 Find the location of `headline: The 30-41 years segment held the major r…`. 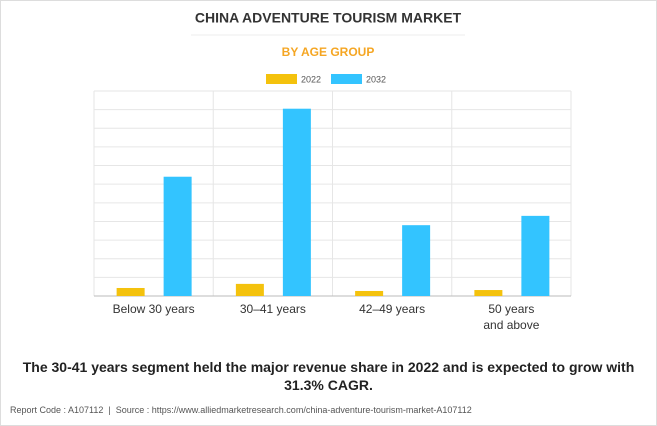

headline: The 30-41 years segment held the major r… is located at coordinates (328, 376).